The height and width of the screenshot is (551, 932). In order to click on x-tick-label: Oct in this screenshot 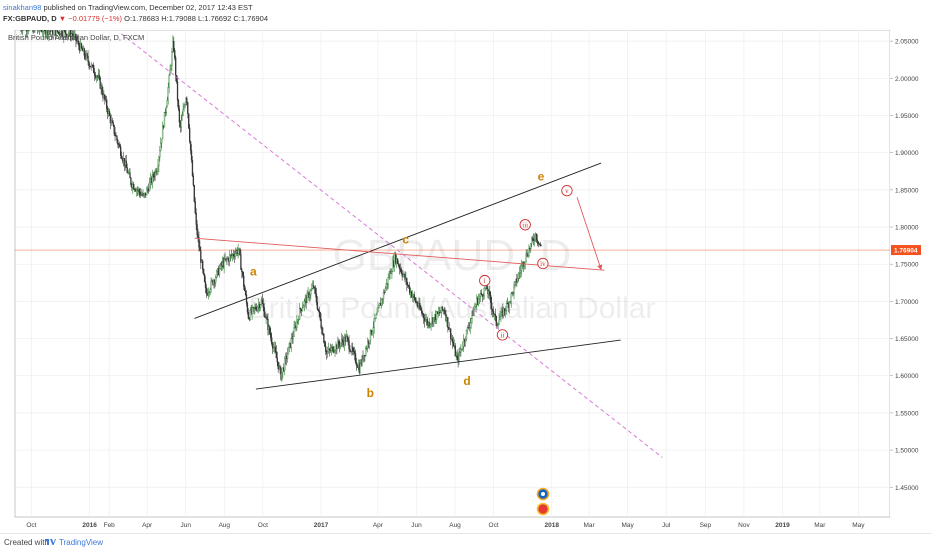, I will do `click(263, 525)`.